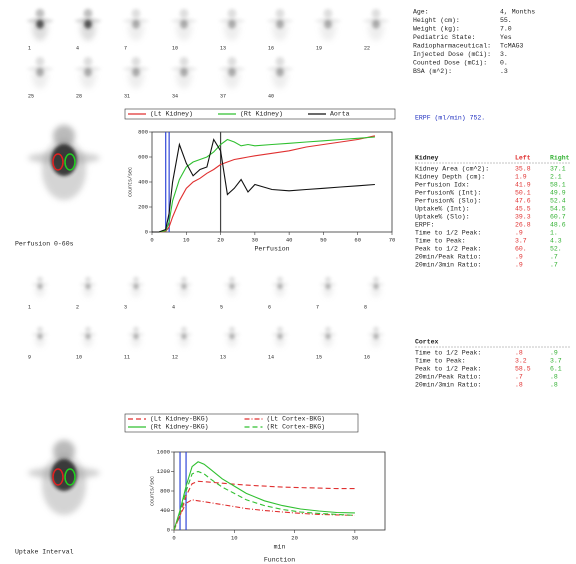 Image resolution: width=576 pixels, height=564 pixels. I want to click on info-value: 0., so click(504, 63).